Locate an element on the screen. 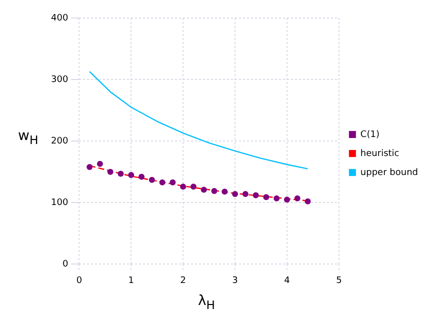 The width and height of the screenshot is (436, 327). legend-label: heuristic is located at coordinates (380, 153).